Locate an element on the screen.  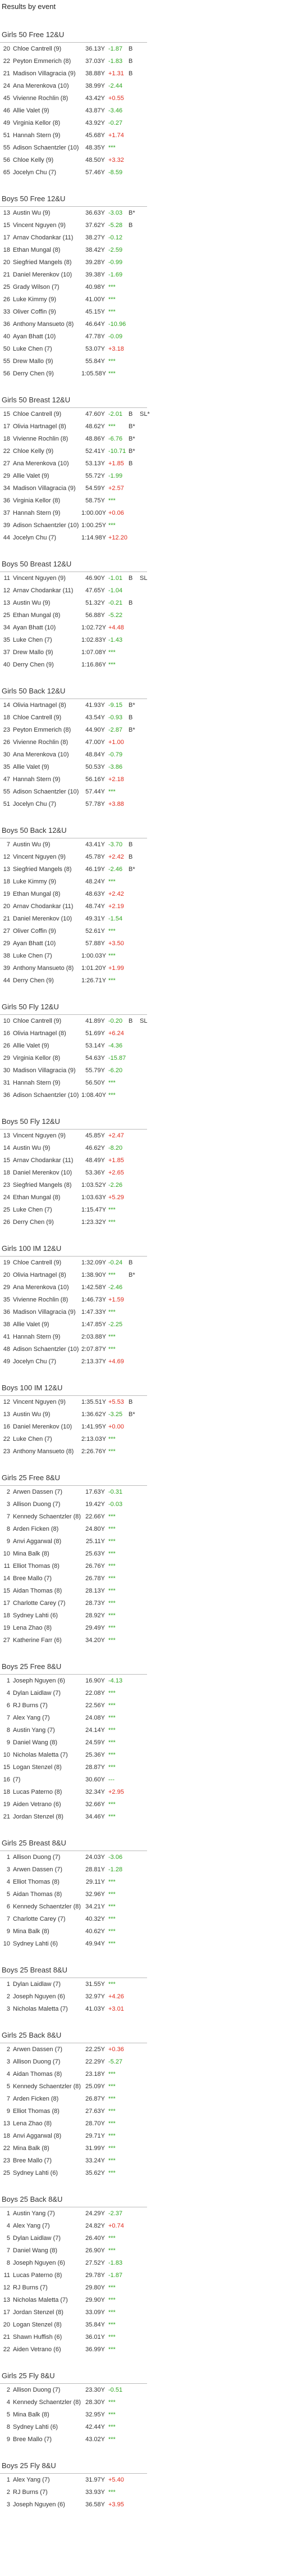
result-row: 24 Ethan Mungal (8) 1:03.63Y +5.29 is located at coordinates (142, 1197).